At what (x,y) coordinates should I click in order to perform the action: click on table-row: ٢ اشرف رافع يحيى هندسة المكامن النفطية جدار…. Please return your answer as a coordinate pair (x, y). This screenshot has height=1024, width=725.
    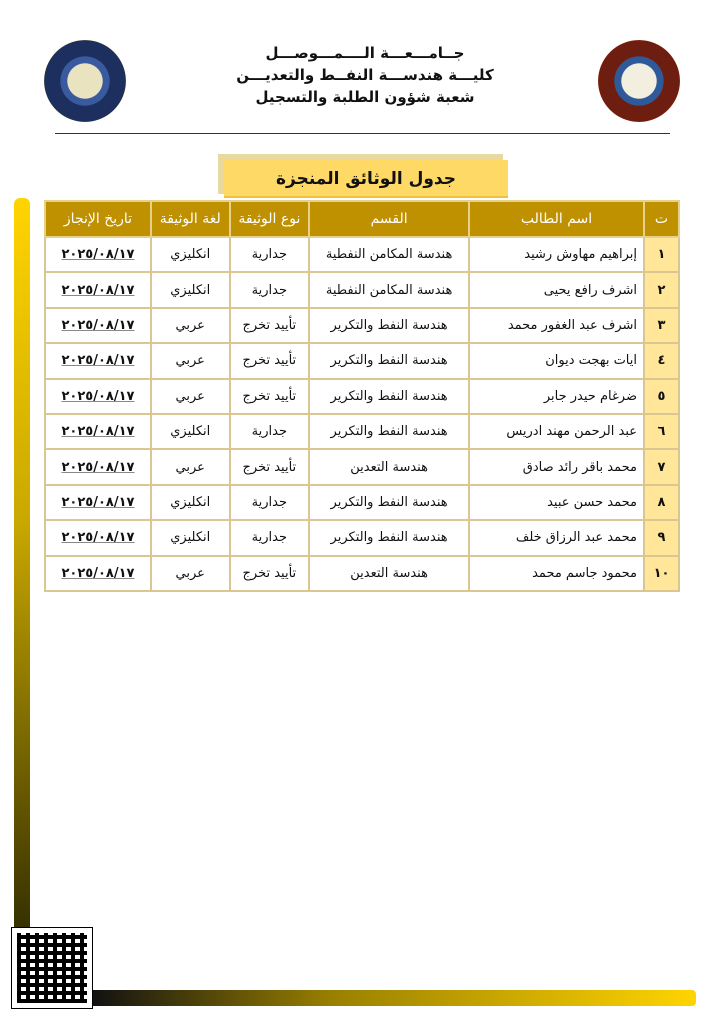
    Looking at the image, I should click on (362, 290).